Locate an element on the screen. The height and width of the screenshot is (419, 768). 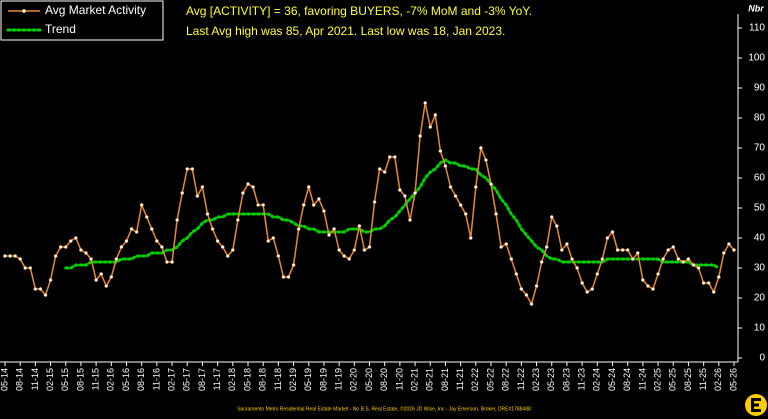
x-tick-label: 02-20 is located at coordinates (354, 379).